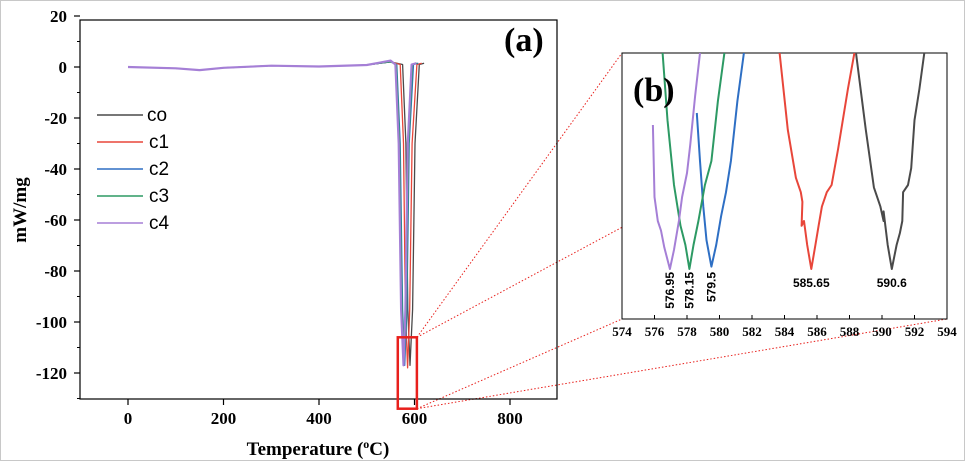  Describe the element at coordinates (676, 161) in the screenshot. I see `inset-series-line-c4` at that location.